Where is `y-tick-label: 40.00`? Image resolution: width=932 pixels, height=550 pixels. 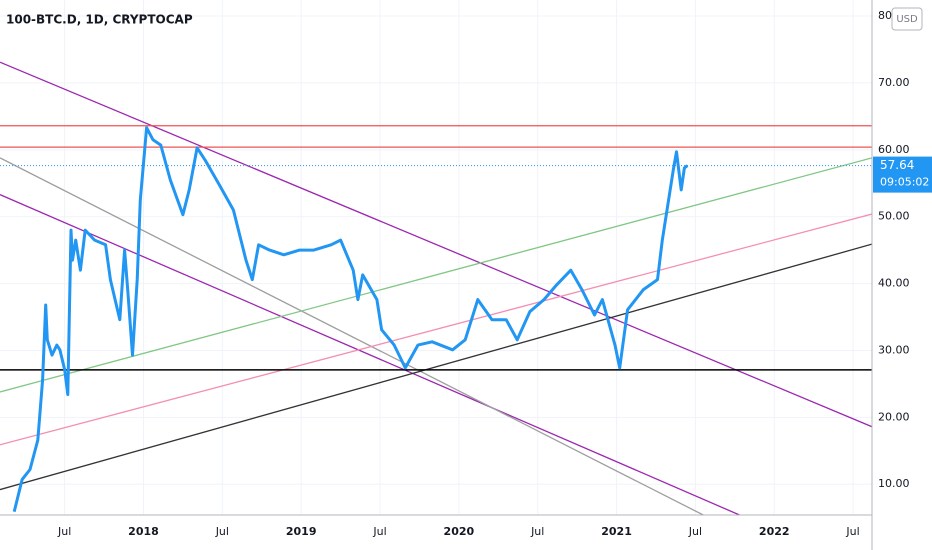
y-tick-label: 40.00 is located at coordinates (894, 283).